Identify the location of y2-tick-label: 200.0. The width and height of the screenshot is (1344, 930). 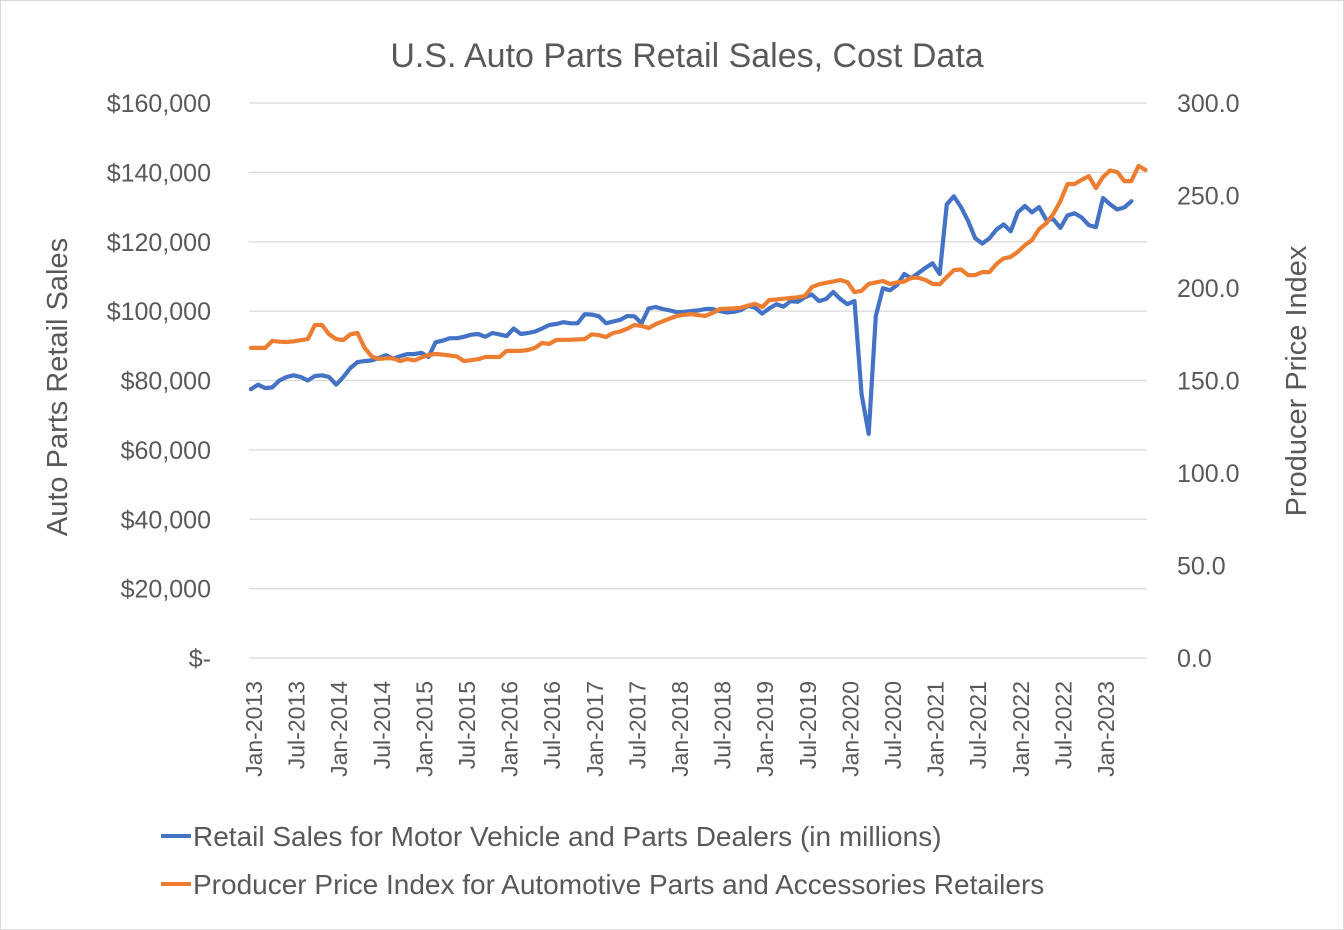
(1208, 289).